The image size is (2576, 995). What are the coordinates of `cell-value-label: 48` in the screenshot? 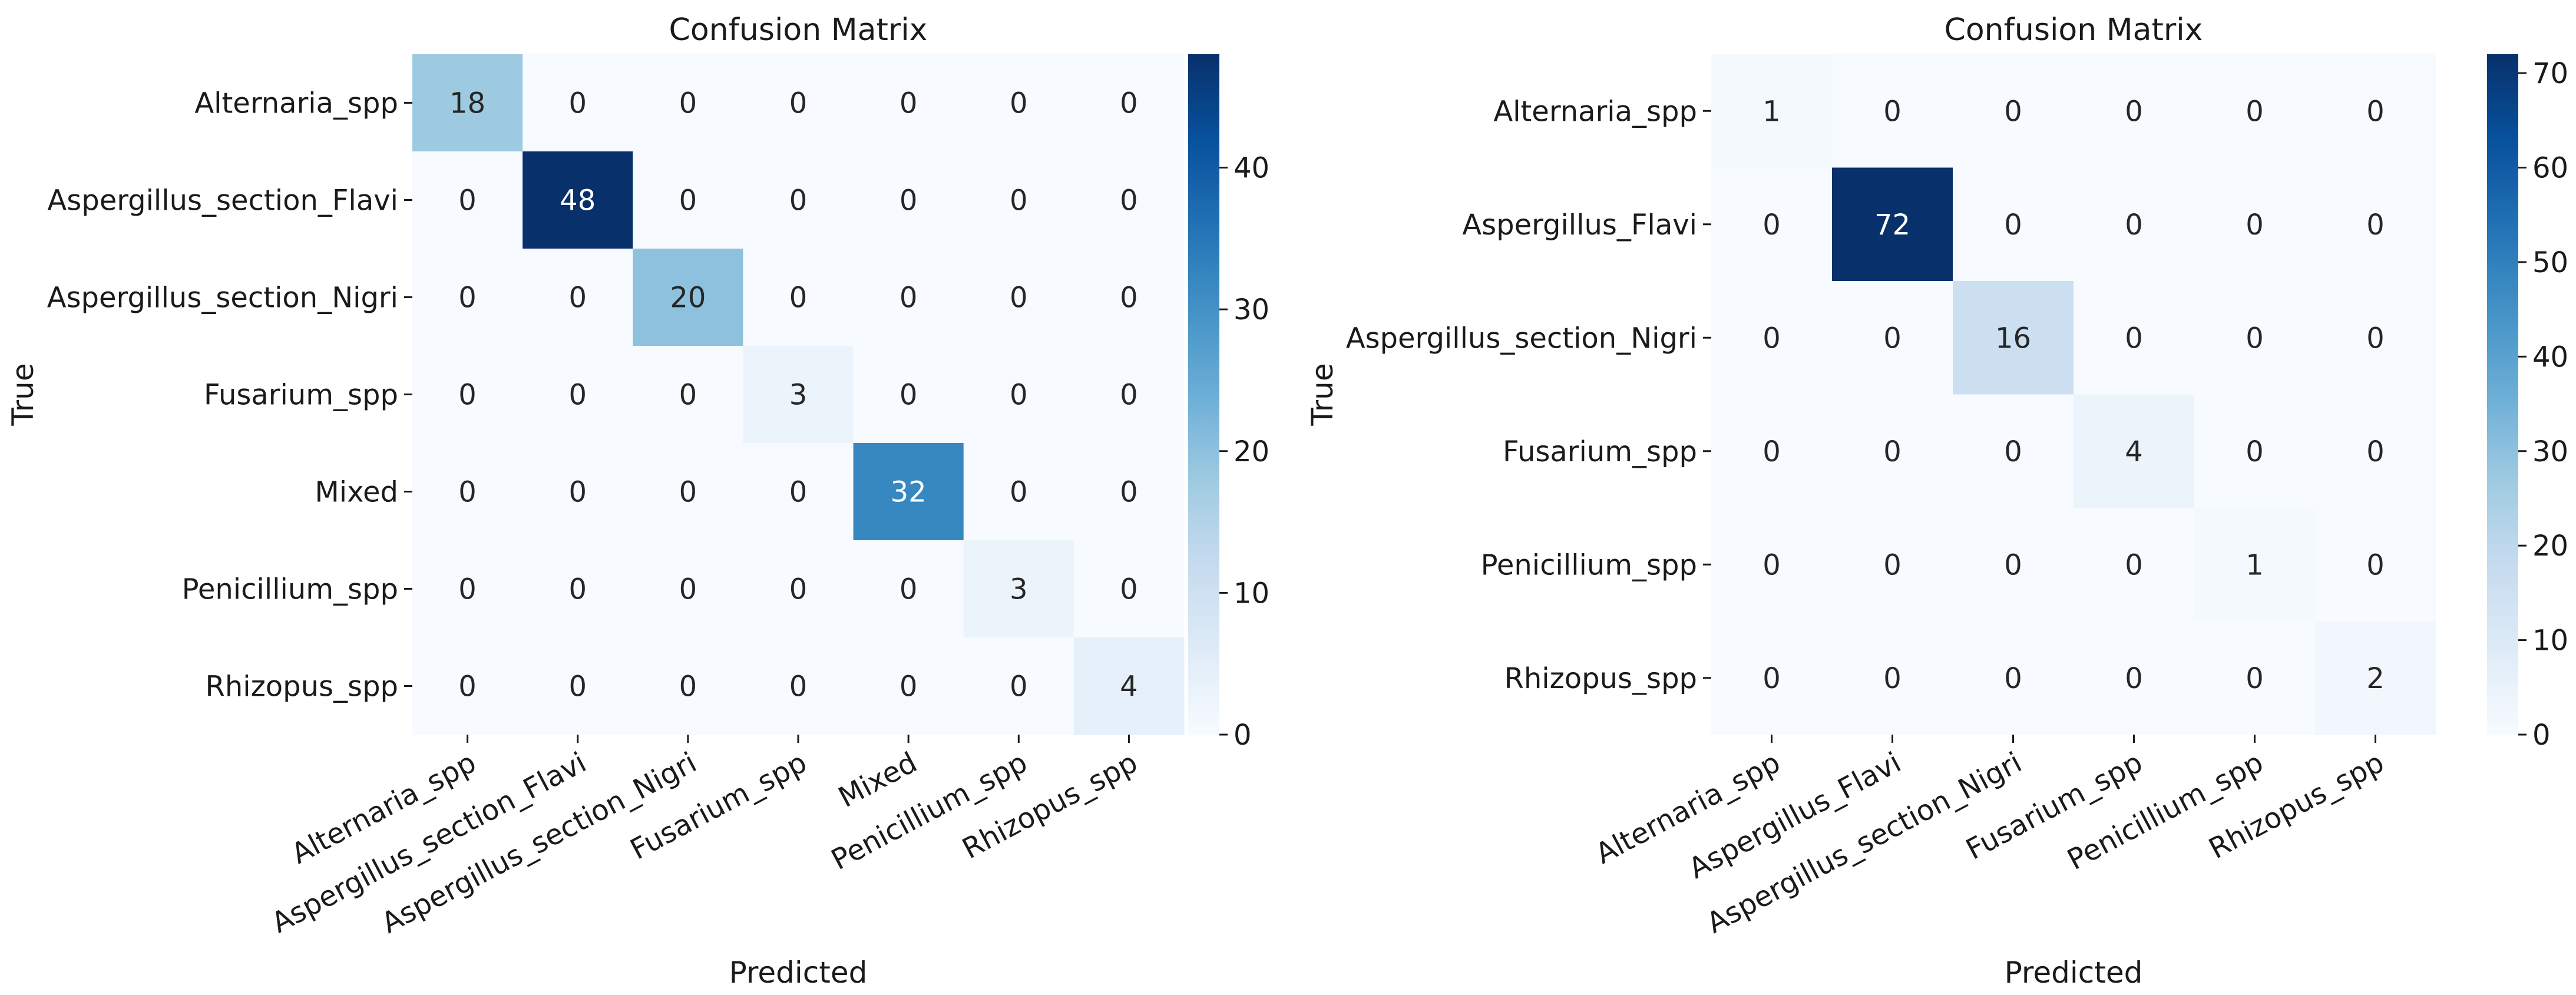 It's located at (578, 200).